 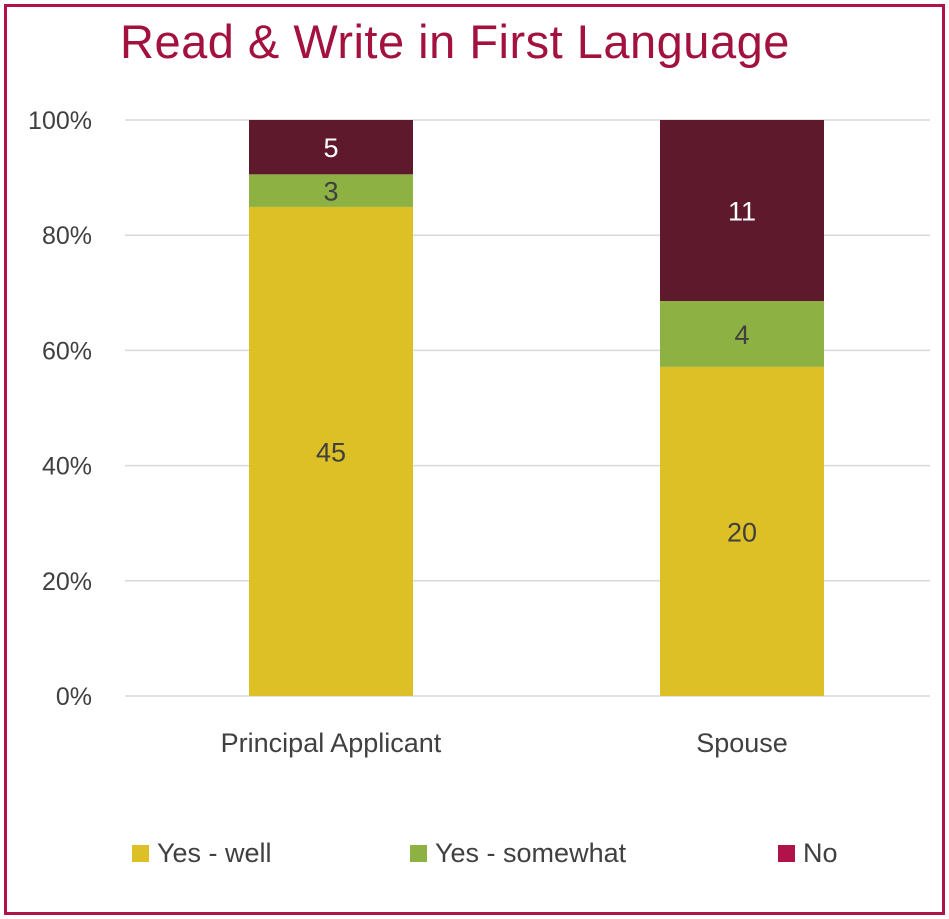 I want to click on legend-label: Yes - somewhat, so click(x=531, y=853).